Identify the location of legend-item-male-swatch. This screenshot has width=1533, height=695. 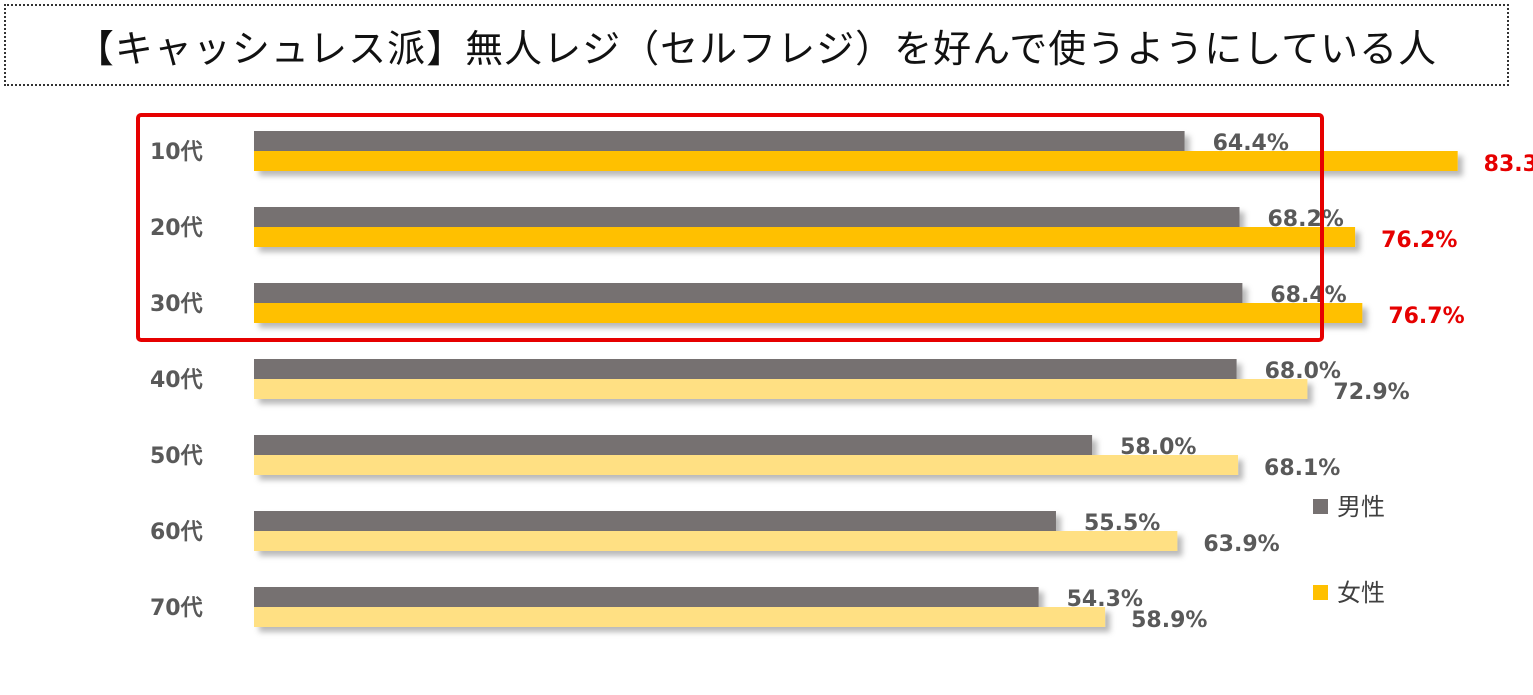
(1320, 506).